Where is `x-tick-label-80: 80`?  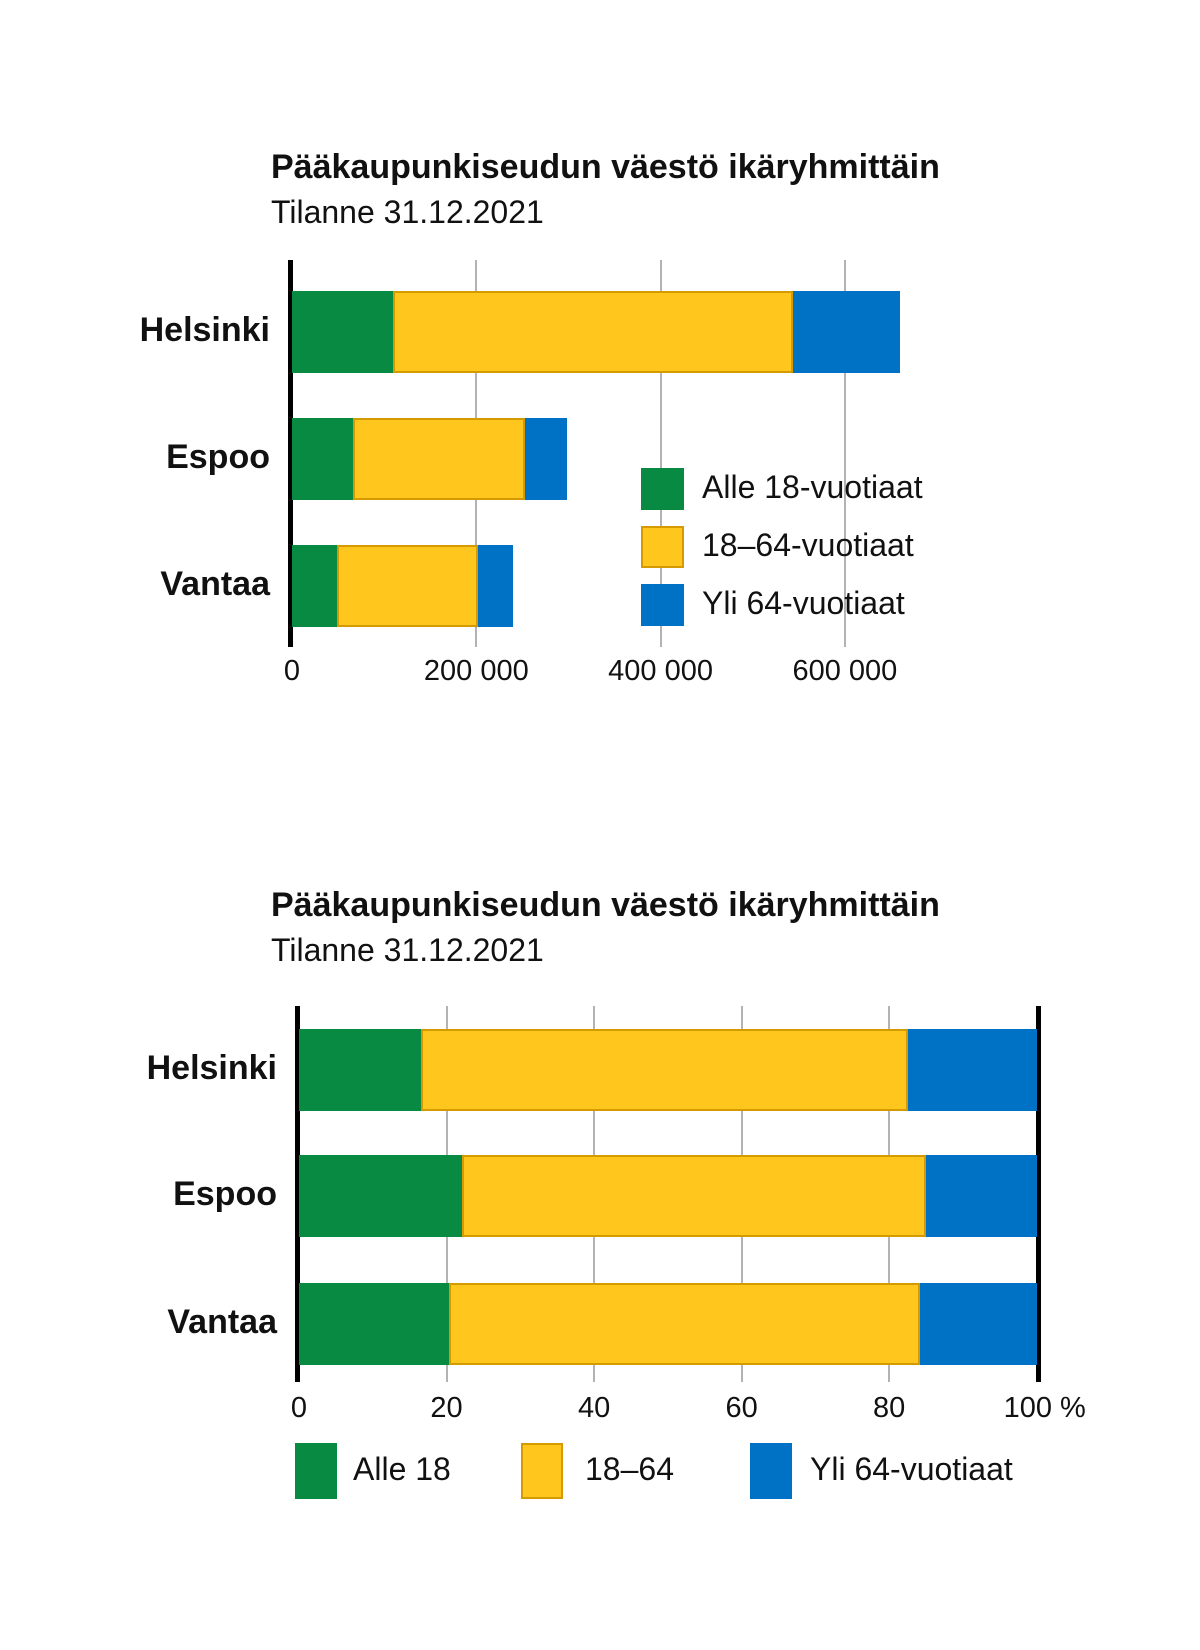 x-tick-label-80: 80 is located at coordinates (889, 1408).